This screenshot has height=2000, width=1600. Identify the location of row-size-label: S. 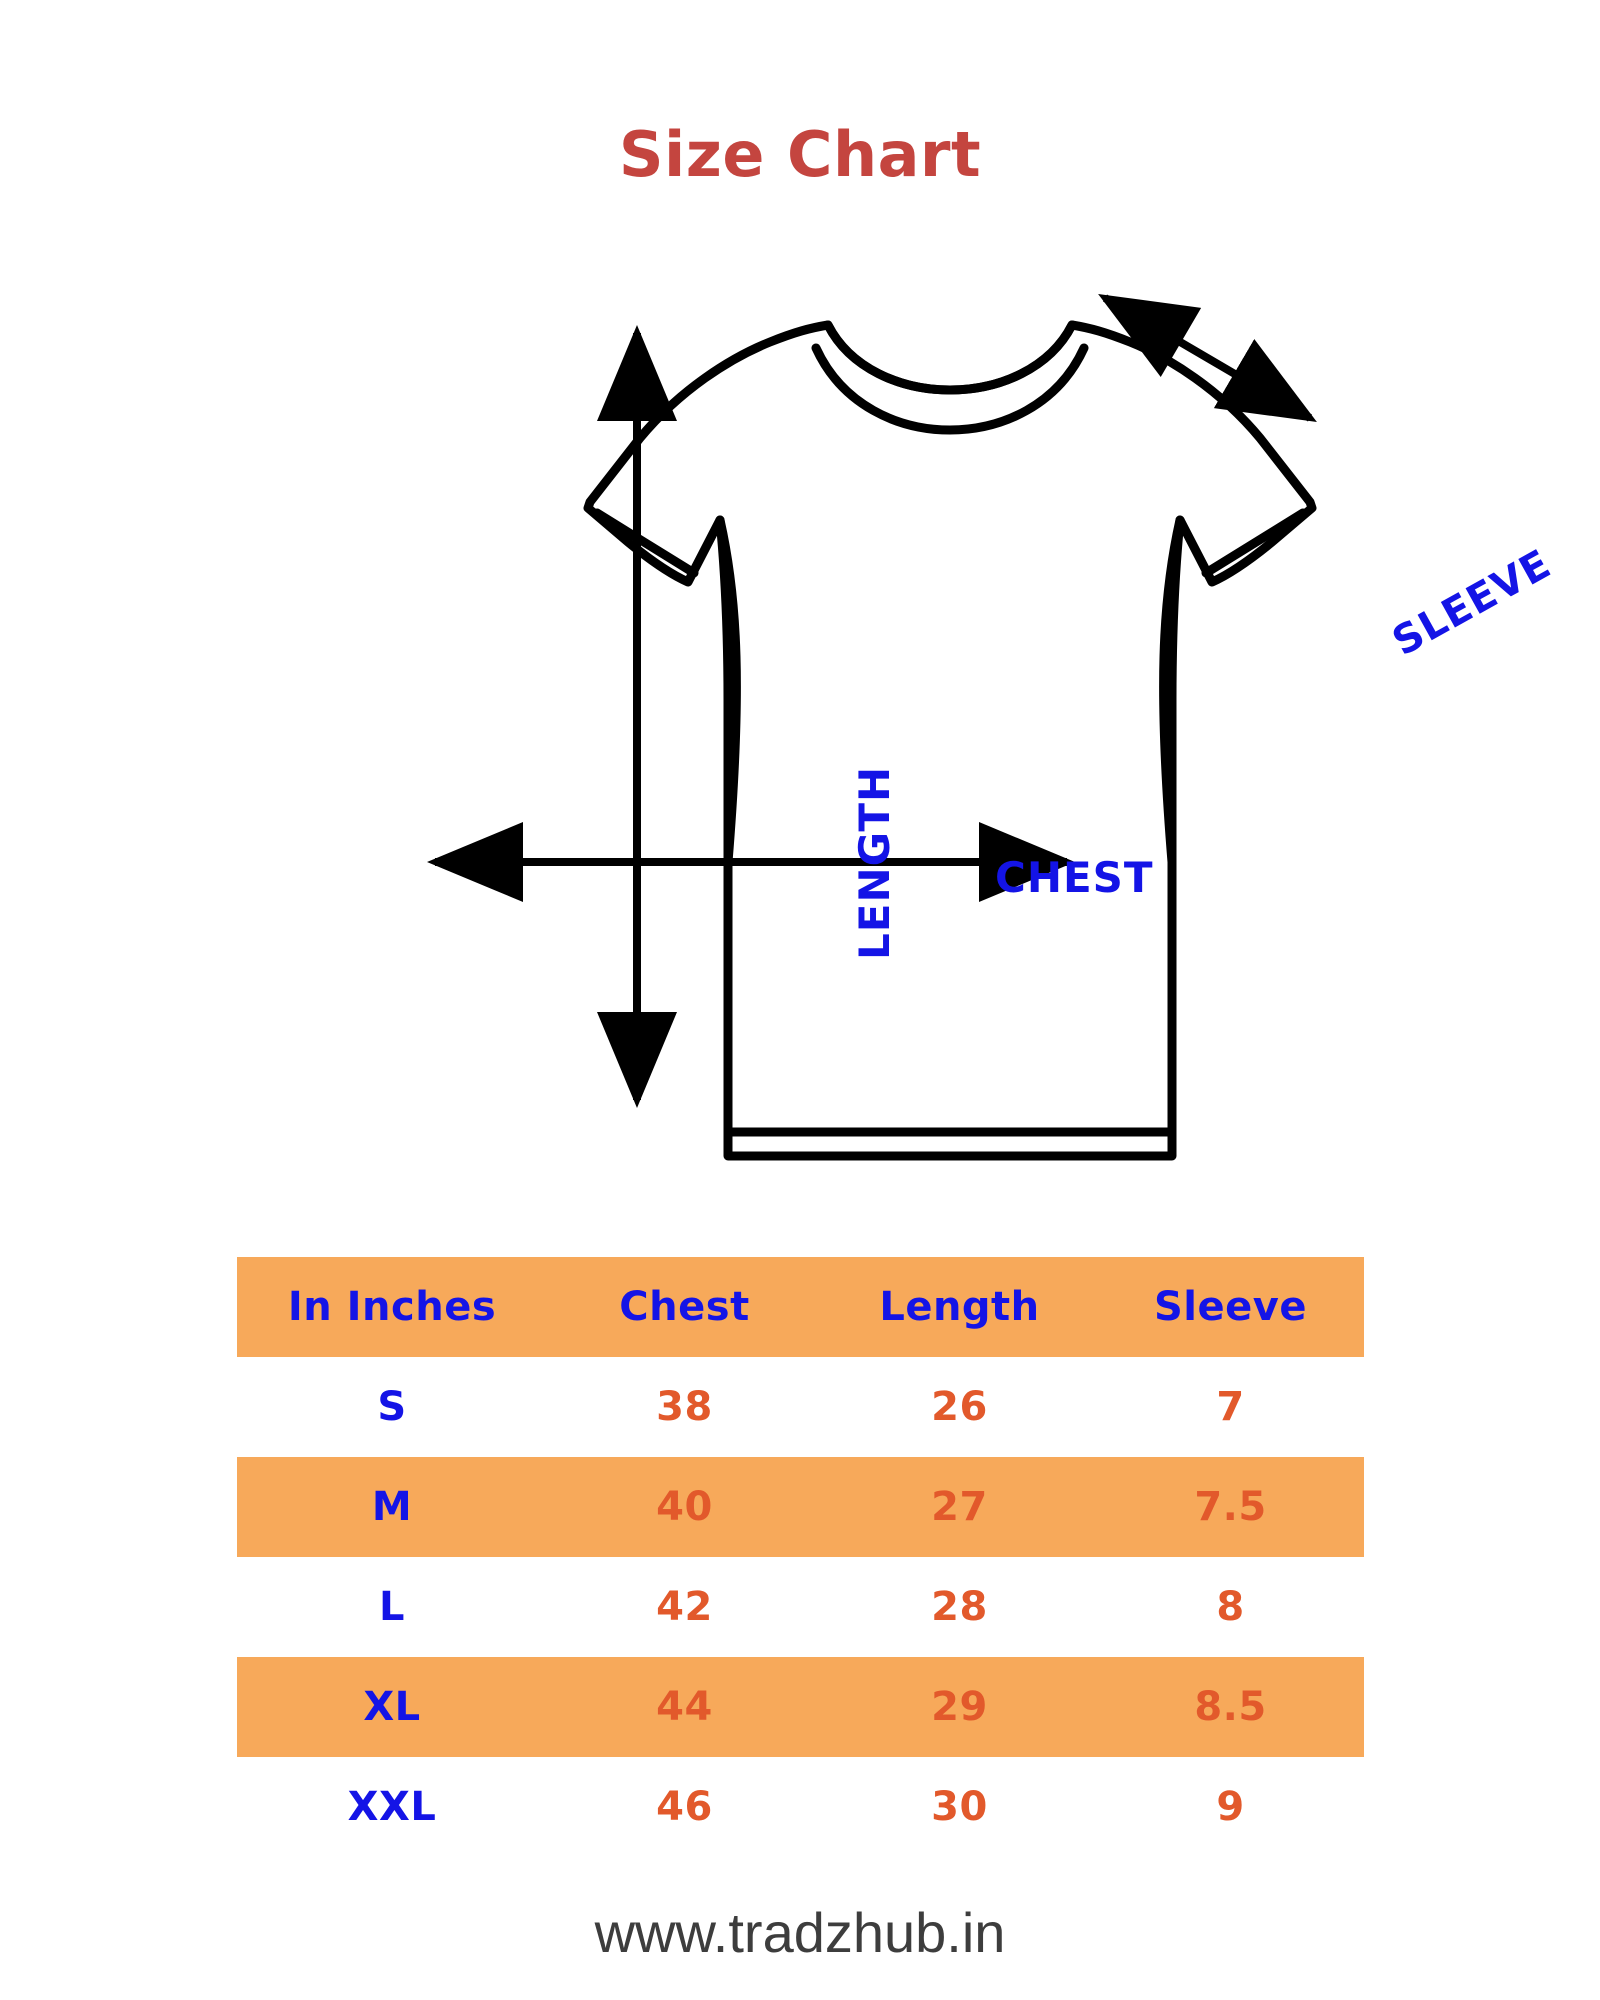
(392, 1407).